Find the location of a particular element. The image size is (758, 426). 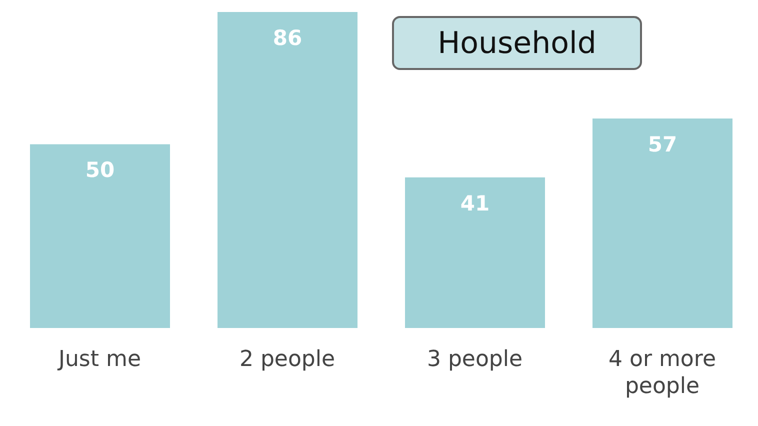

data-label: 86 is located at coordinates (287, 38).